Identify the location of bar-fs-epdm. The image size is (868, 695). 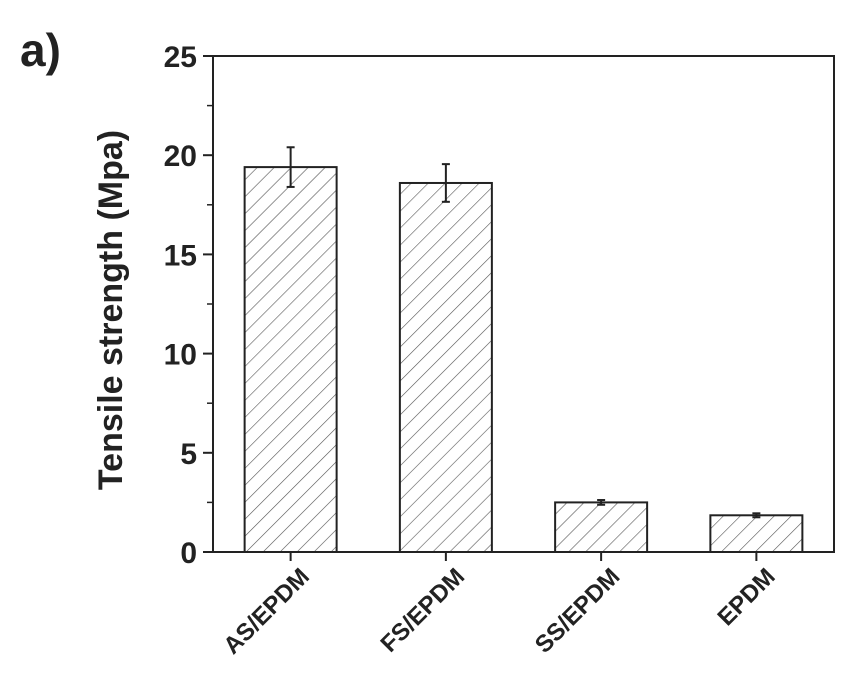
(445, 367).